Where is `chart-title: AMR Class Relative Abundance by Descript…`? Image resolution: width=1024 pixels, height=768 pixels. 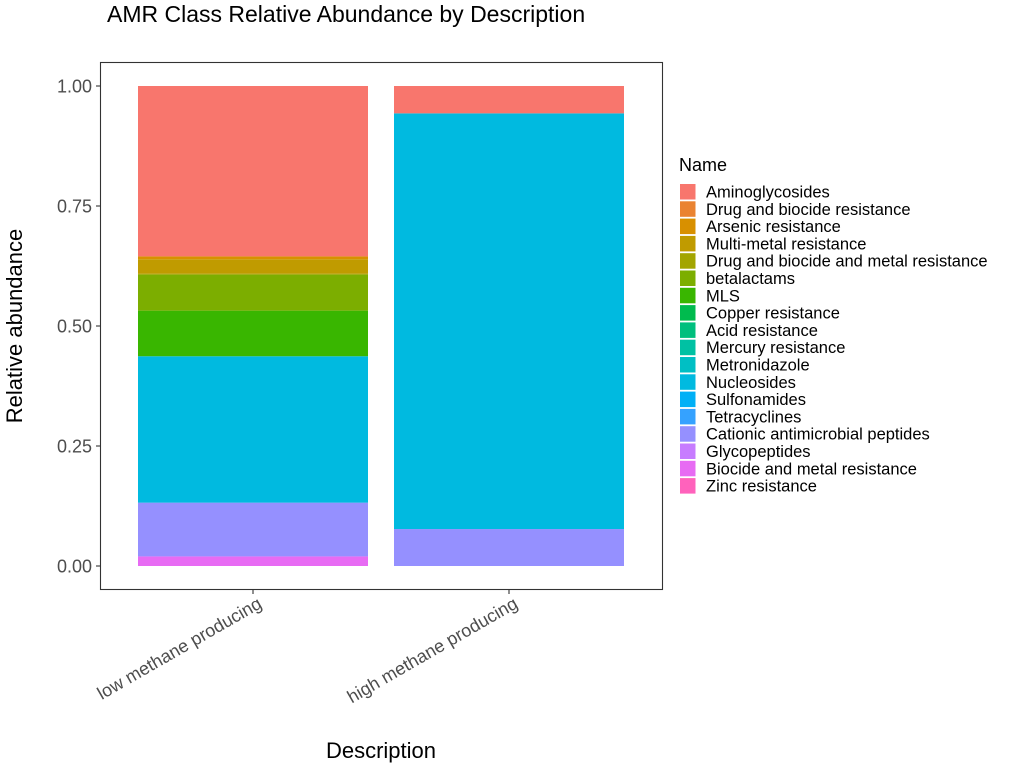
chart-title: AMR Class Relative Abundance by Descript… is located at coordinates (346, 14).